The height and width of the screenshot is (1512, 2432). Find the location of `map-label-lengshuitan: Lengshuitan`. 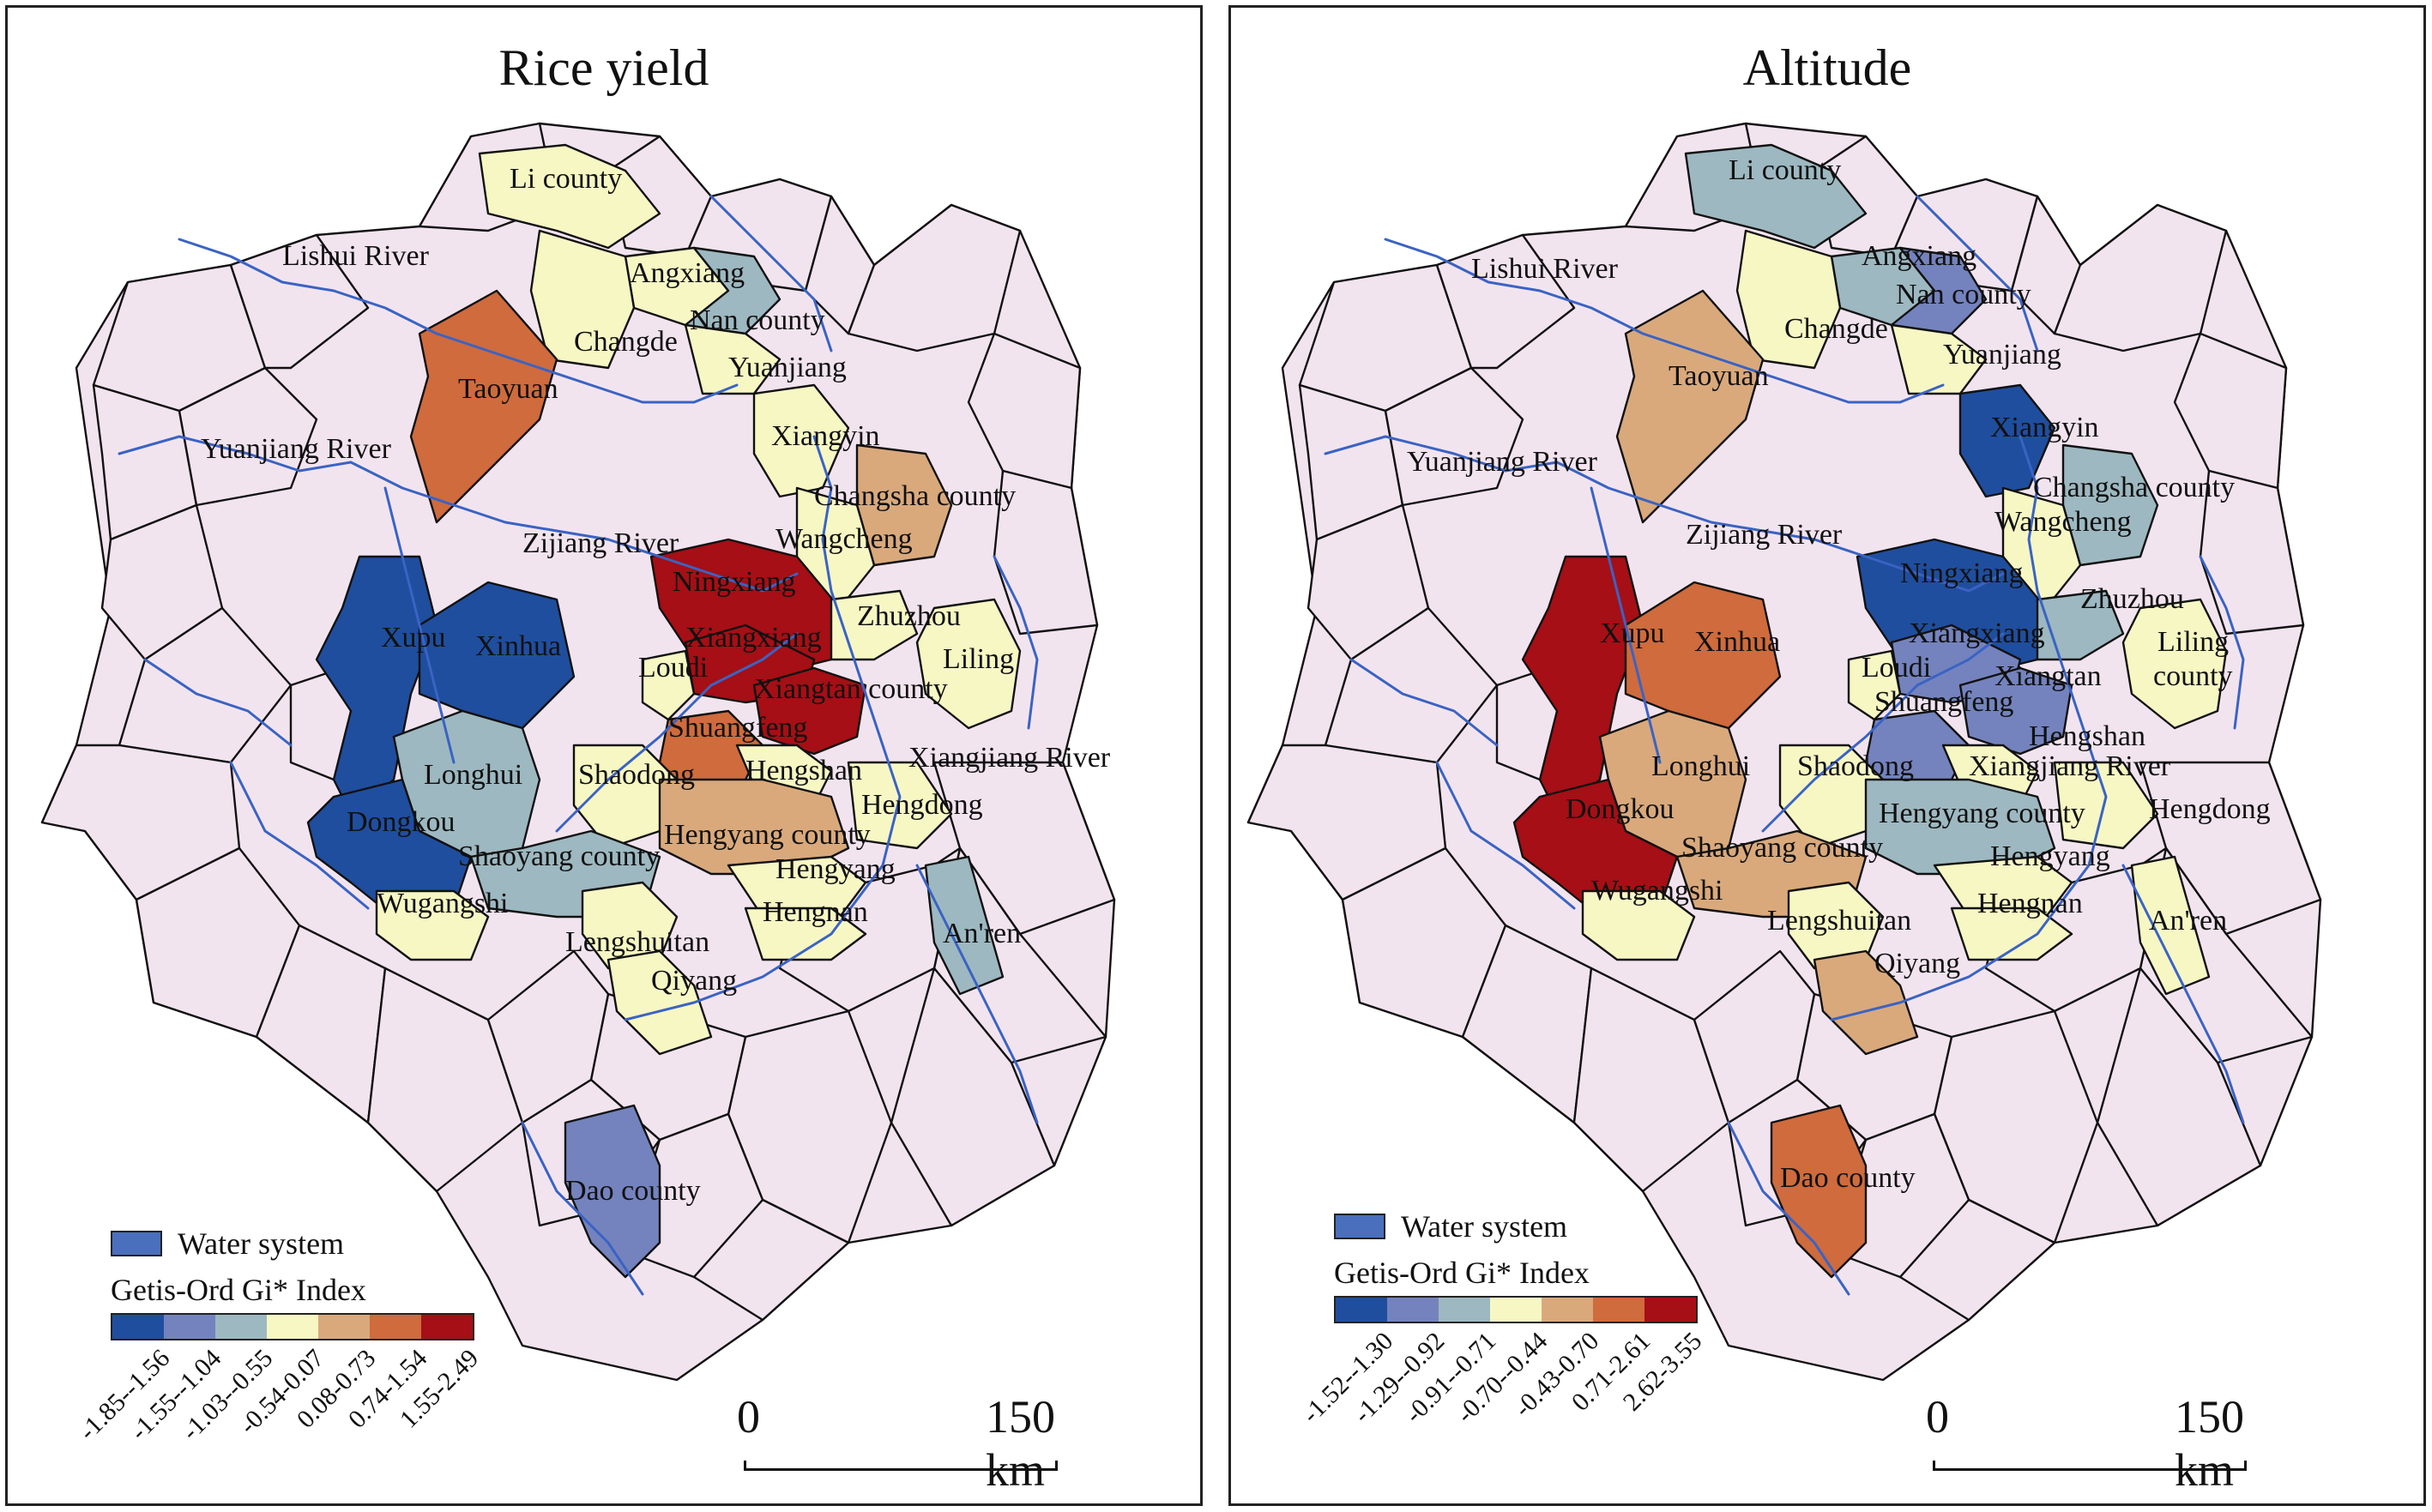

map-label-lengshuitan: Lengshuitan is located at coordinates (637, 942).